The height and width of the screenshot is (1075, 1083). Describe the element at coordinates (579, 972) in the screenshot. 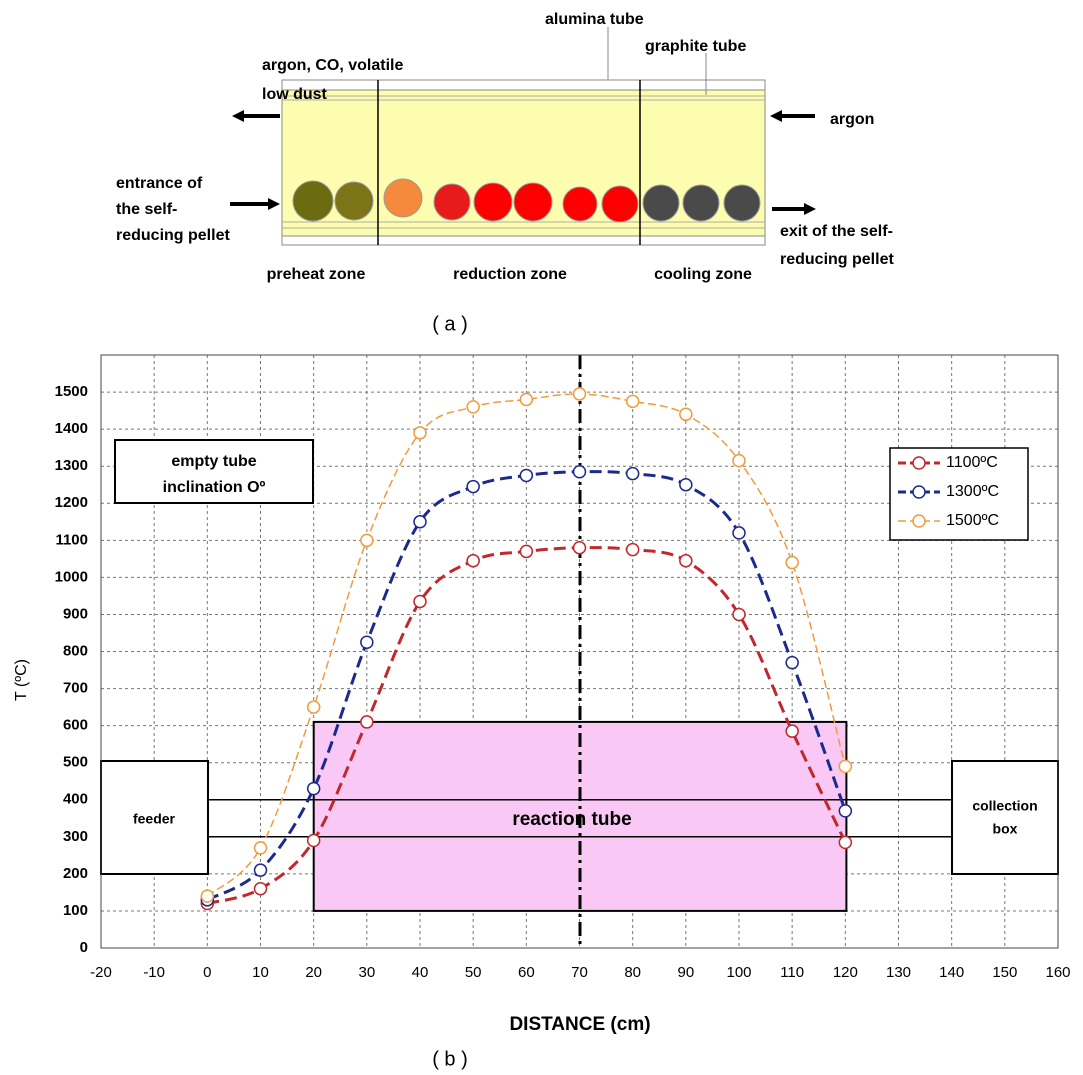

I see `x-tick-label: 70` at that location.